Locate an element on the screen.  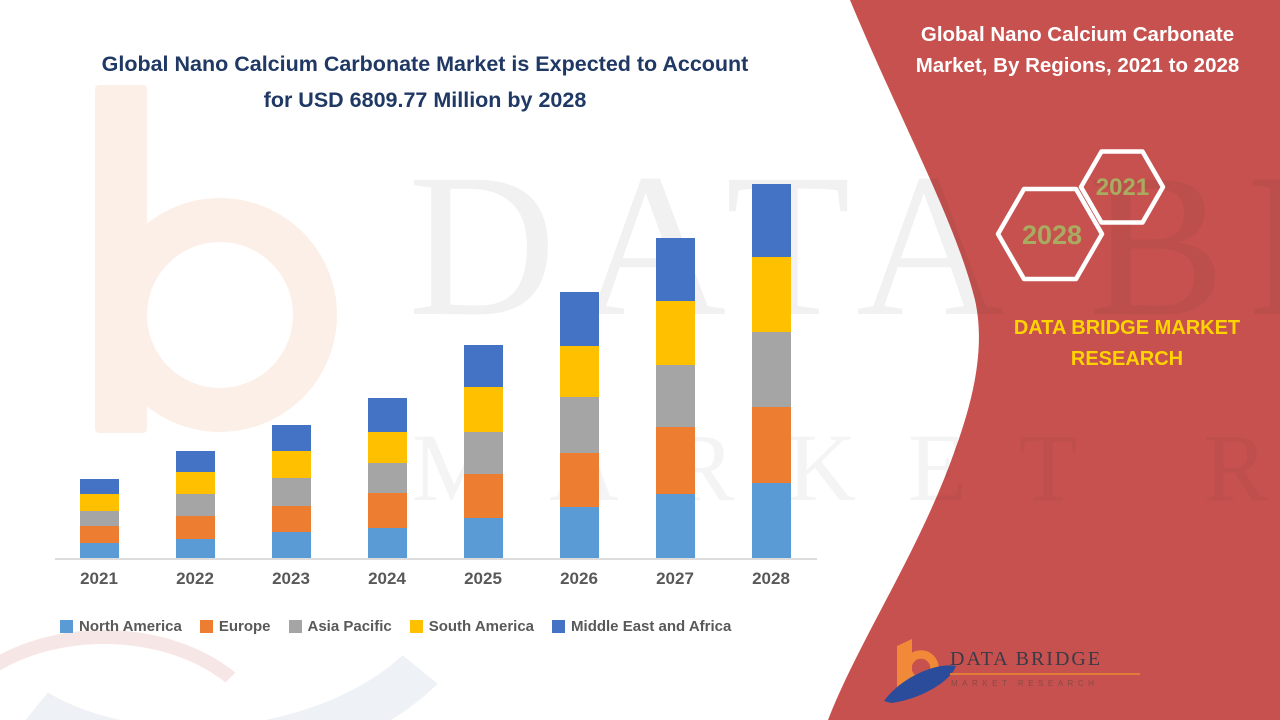
bar-2021 is located at coordinates (99, 518).